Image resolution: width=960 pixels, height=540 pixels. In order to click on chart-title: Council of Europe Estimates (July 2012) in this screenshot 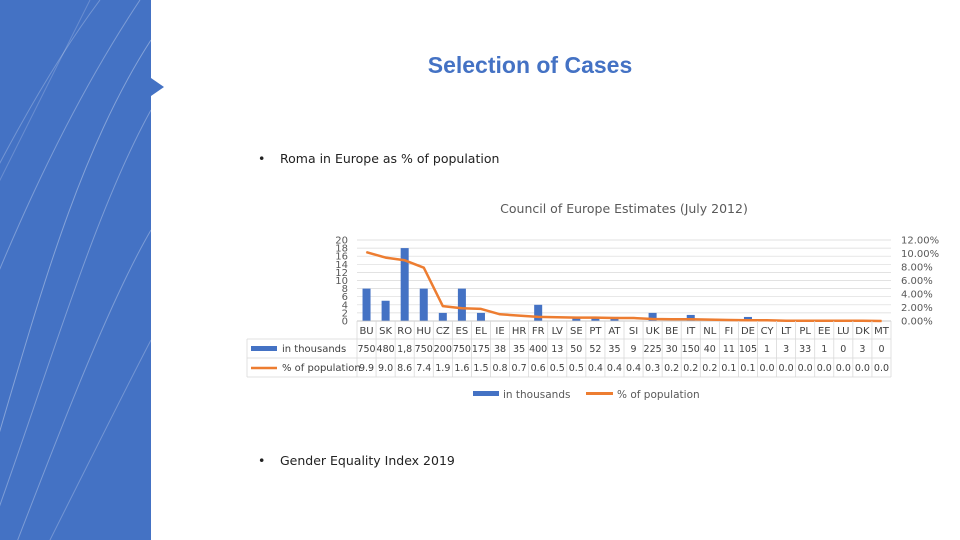, I will do `click(624, 208)`.